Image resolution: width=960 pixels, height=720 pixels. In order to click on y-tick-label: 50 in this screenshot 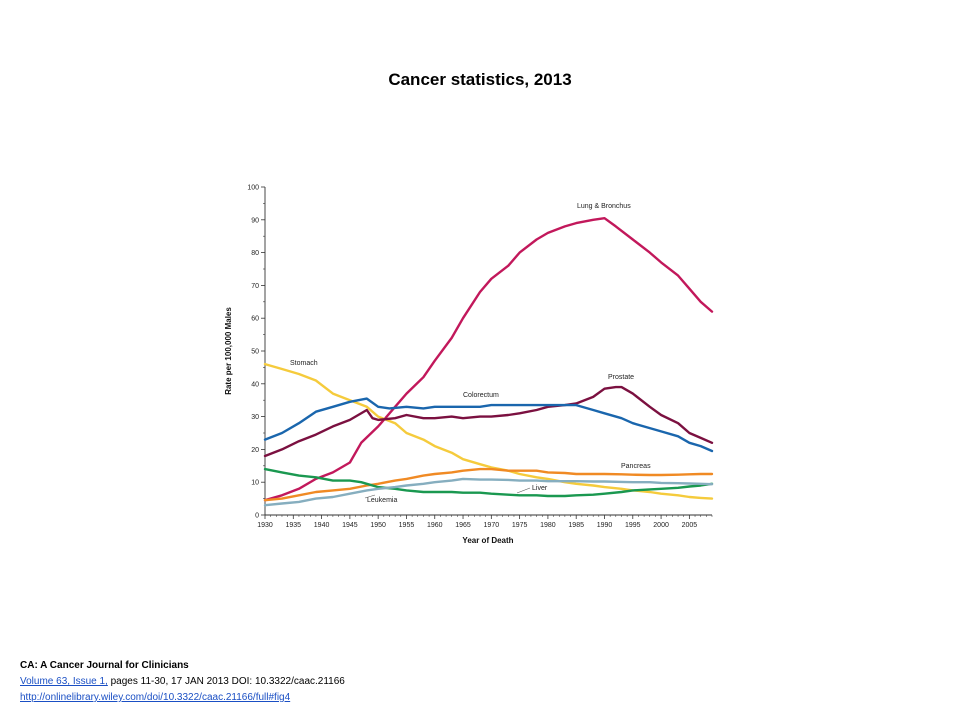, I will do `click(255, 352)`.